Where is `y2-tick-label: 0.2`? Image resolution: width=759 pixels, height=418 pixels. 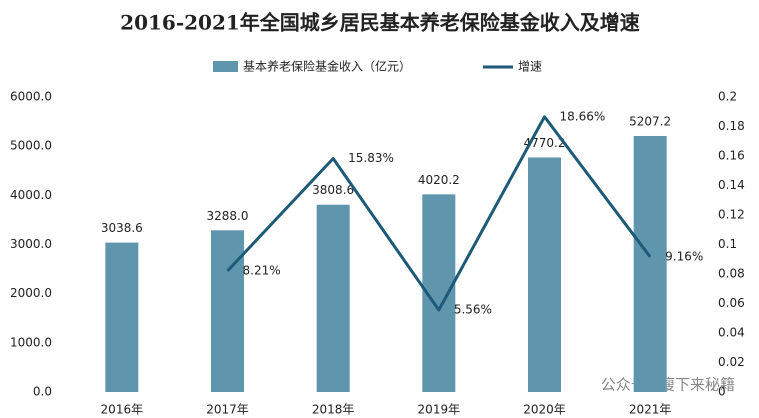
y2-tick-label: 0.2 is located at coordinates (727, 97).